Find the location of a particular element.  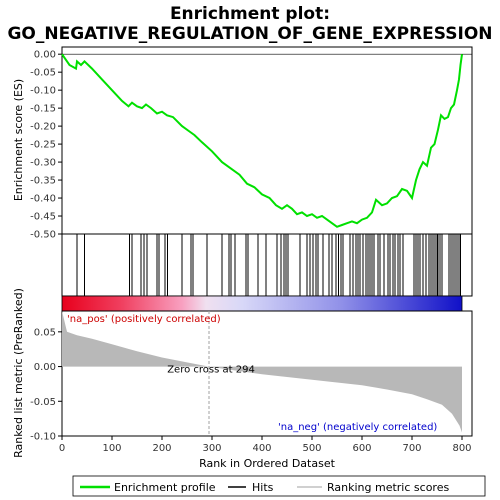

rank-y-axis-label: Ranked list metric (PreRanked) is located at coordinates (18, 373).